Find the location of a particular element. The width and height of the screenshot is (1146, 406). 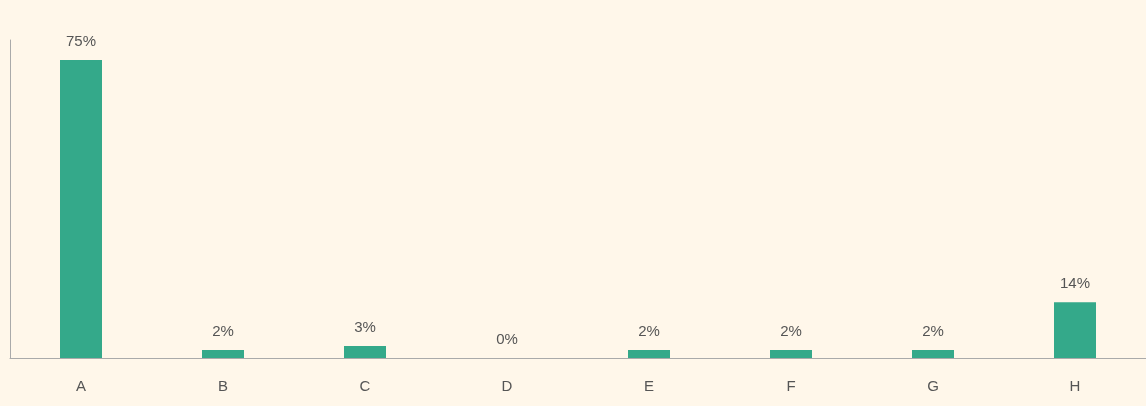

x-tick-label: B is located at coordinates (223, 385).